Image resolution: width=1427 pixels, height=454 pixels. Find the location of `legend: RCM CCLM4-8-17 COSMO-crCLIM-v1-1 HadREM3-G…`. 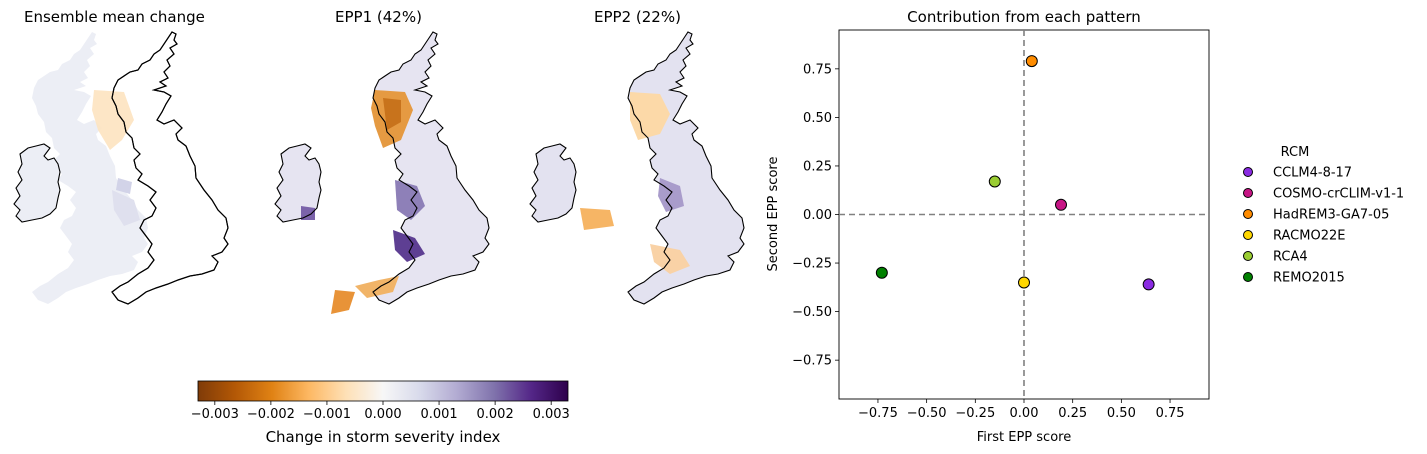

legend: RCM CCLM4-8-17 COSMO-crCLIM-v1-1 HadREM3-G… is located at coordinates (1323, 215).